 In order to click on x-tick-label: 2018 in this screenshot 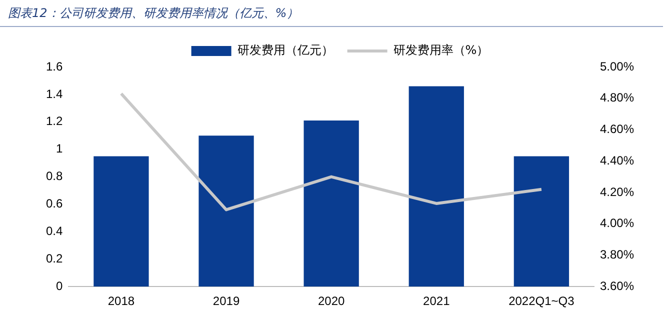, I will do `click(121, 301)`.